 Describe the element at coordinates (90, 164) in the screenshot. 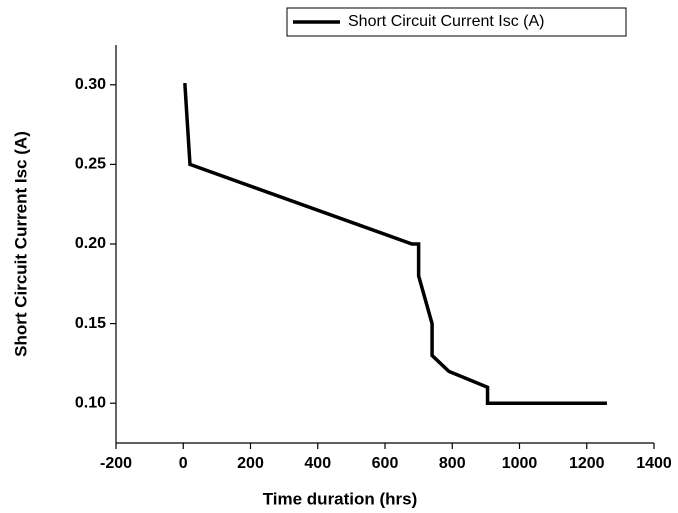

I see `y-tick-label: 0.25` at that location.